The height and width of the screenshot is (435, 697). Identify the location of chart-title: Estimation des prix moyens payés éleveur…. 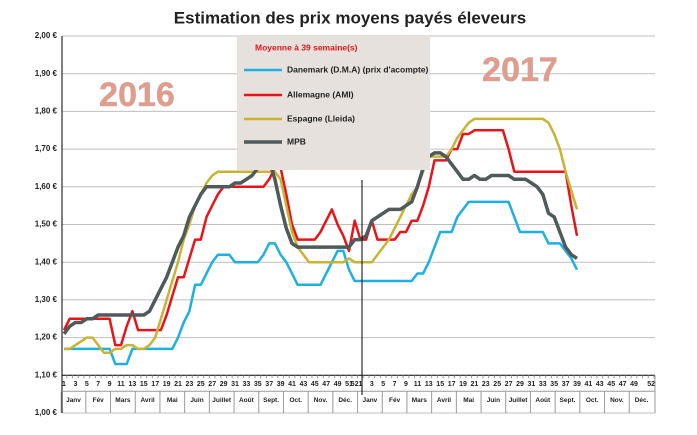
(350, 17).